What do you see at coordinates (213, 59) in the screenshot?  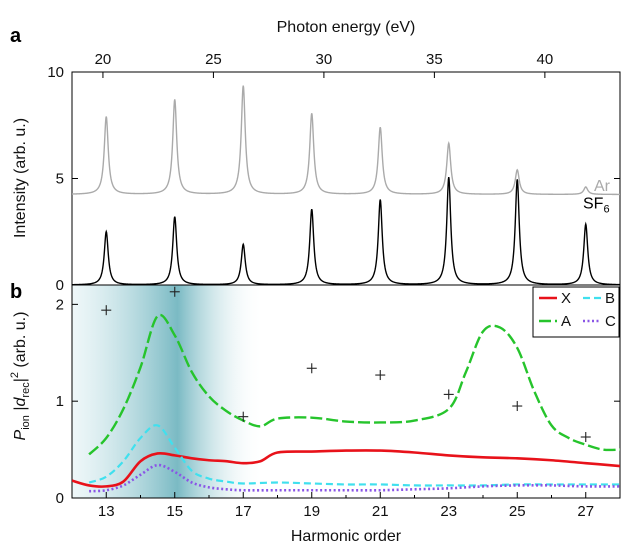 I see `top-axis-tick-label: 25` at bounding box center [213, 59].